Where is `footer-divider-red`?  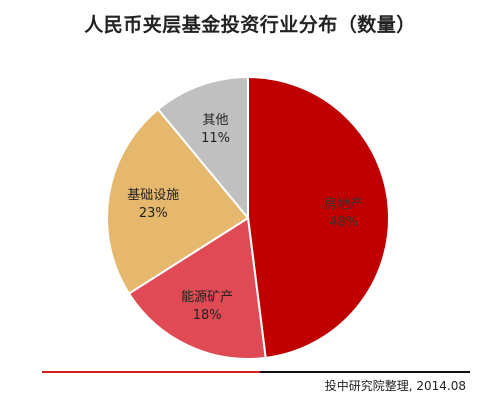
footer-divider-red is located at coordinates (151, 372).